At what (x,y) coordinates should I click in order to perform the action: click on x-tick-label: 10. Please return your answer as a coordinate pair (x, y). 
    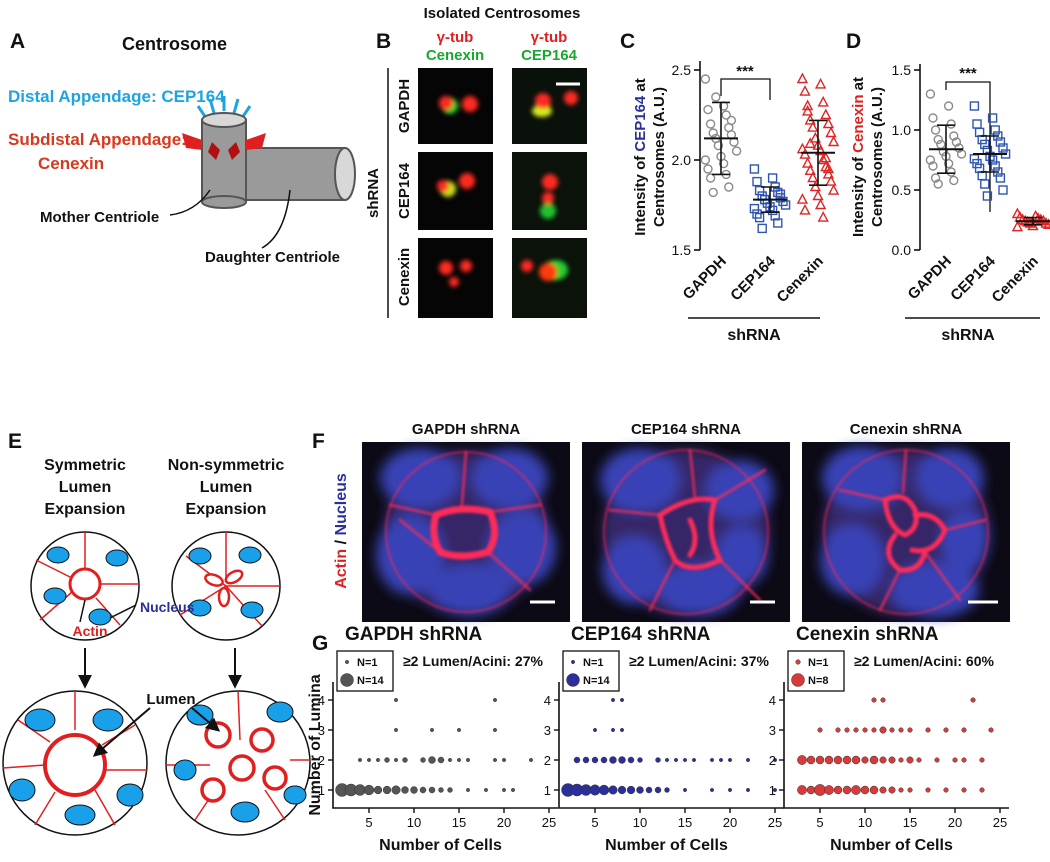
    Looking at the image, I should click on (414, 822).